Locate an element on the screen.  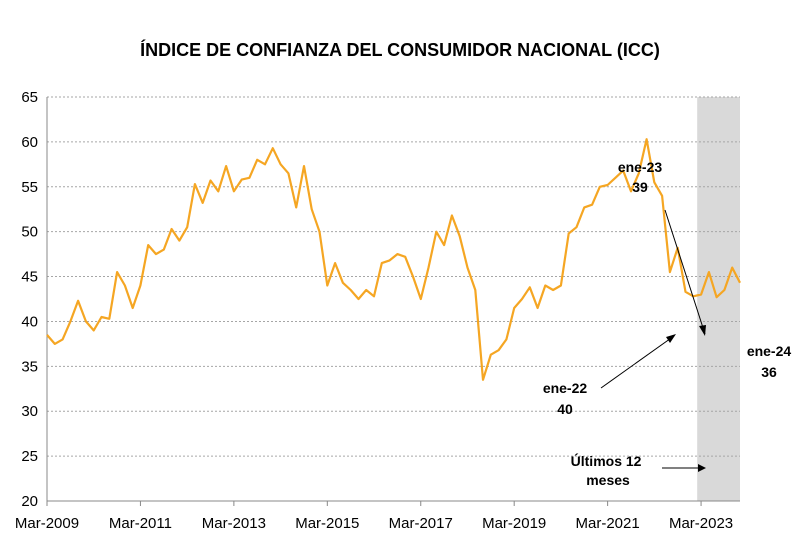
x-tick-label: Mar-2009 is located at coordinates (47, 523).